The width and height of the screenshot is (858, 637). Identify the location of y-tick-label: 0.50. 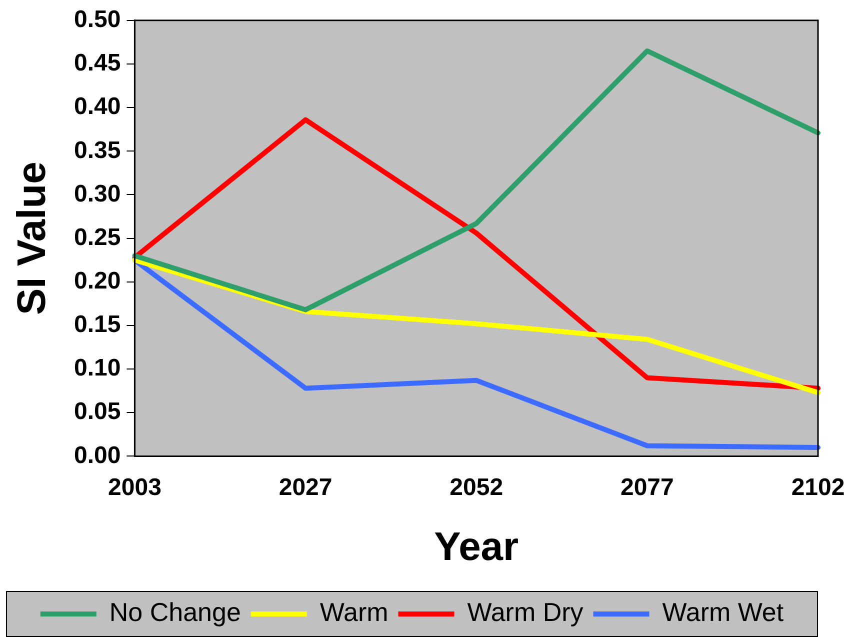
(97, 20).